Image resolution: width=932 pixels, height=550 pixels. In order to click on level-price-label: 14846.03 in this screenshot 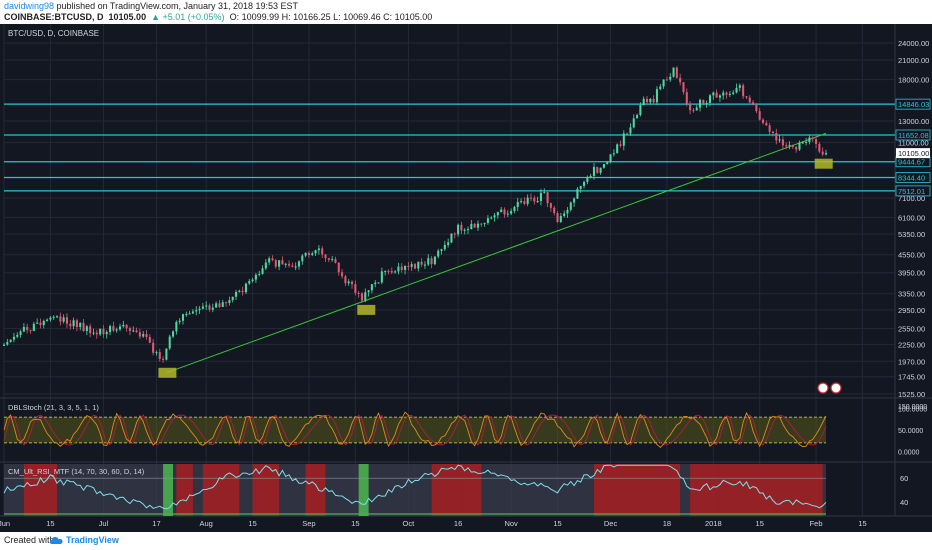, I will do `click(913, 104)`.